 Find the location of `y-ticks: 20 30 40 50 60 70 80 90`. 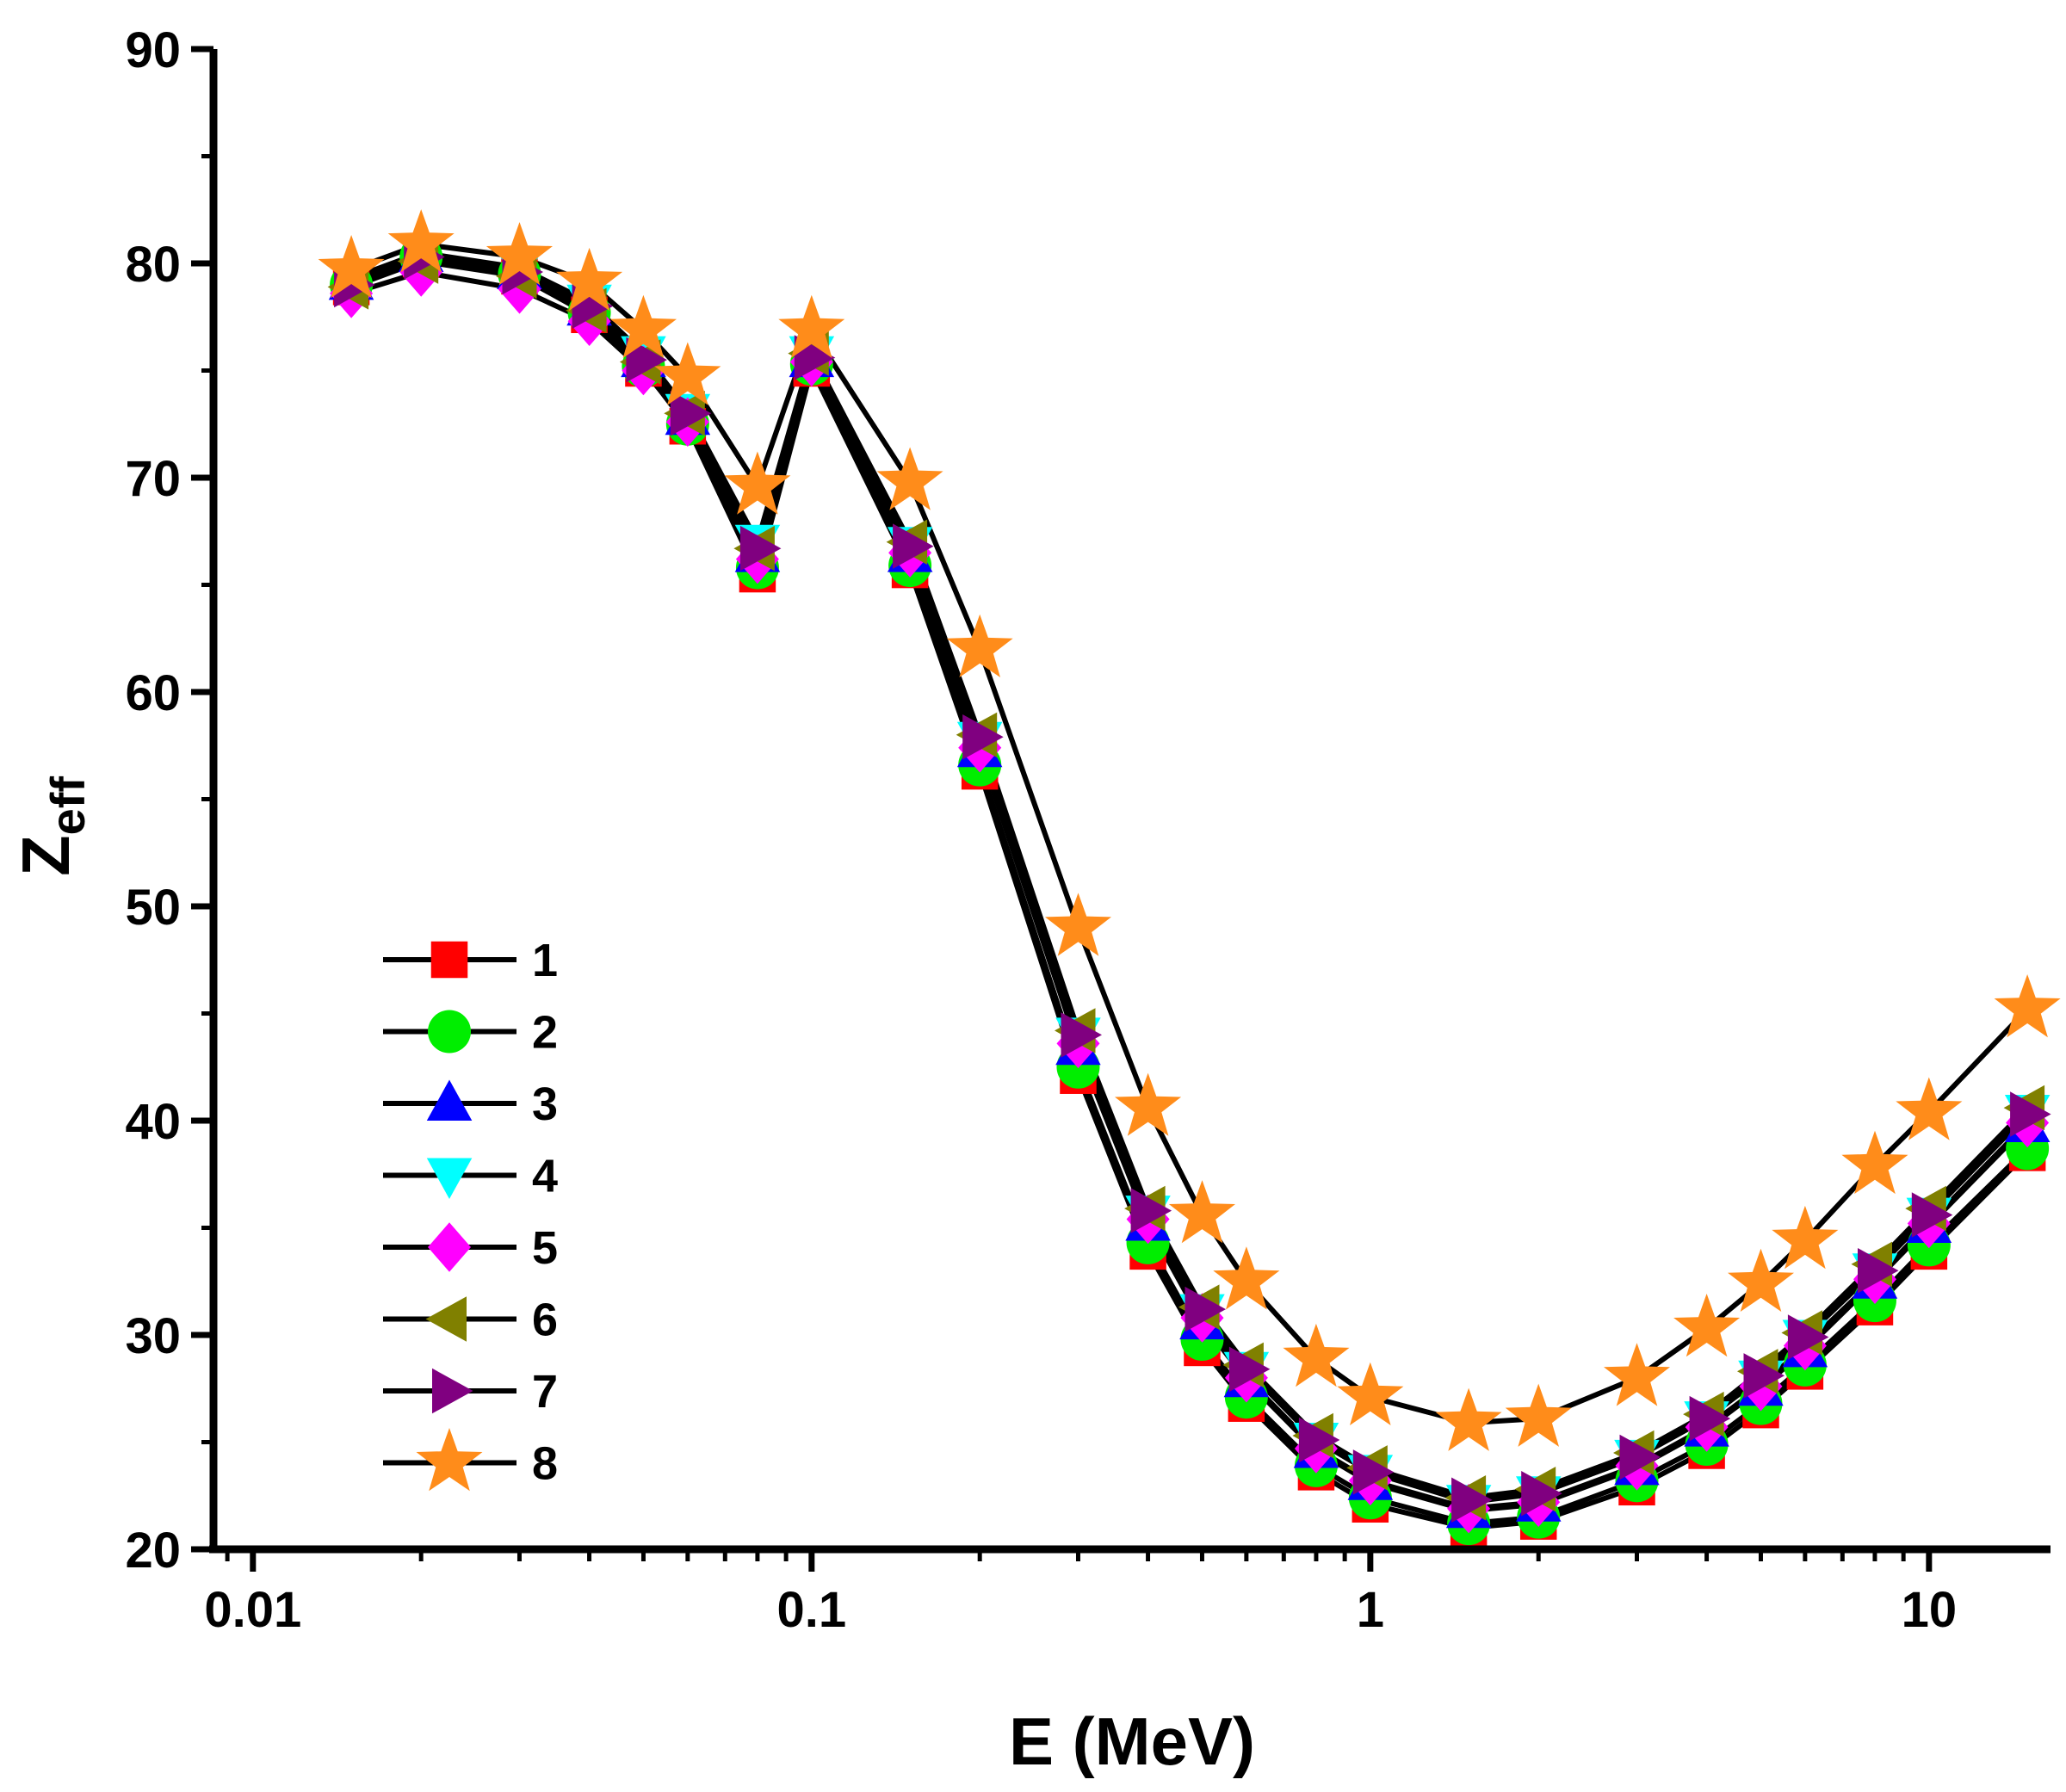

y-ticks: 20 30 40 50 60 70 80 90 is located at coordinates (169, 800).